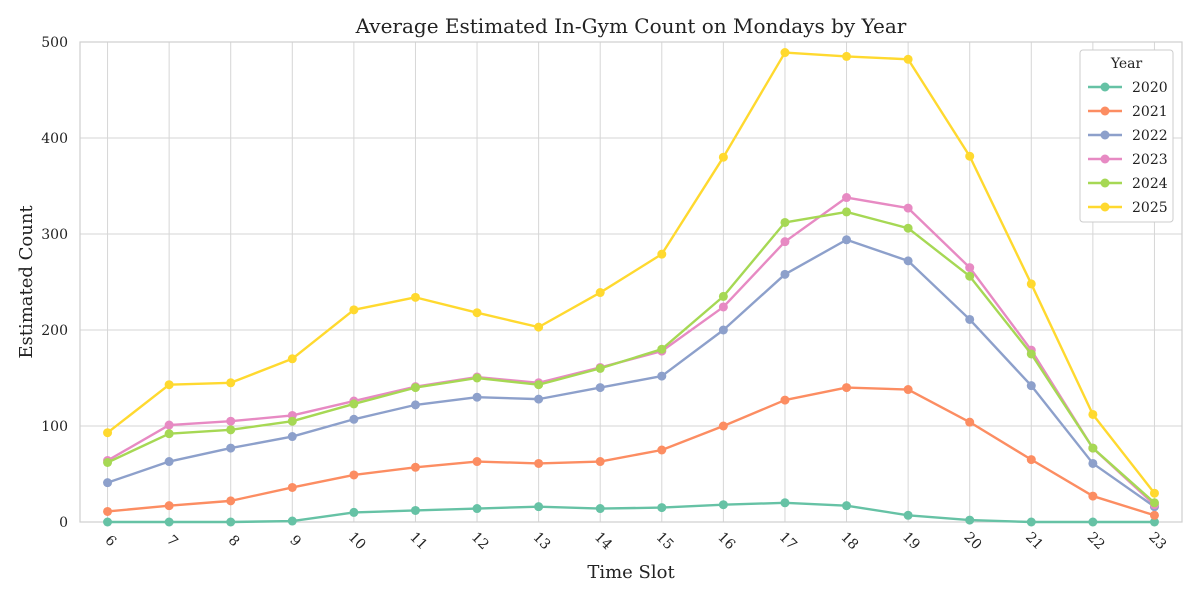 This screenshot has width=1200, height=600. Describe the element at coordinates (26, 282) in the screenshot. I see `y-axis-label: Estimated Count` at that location.